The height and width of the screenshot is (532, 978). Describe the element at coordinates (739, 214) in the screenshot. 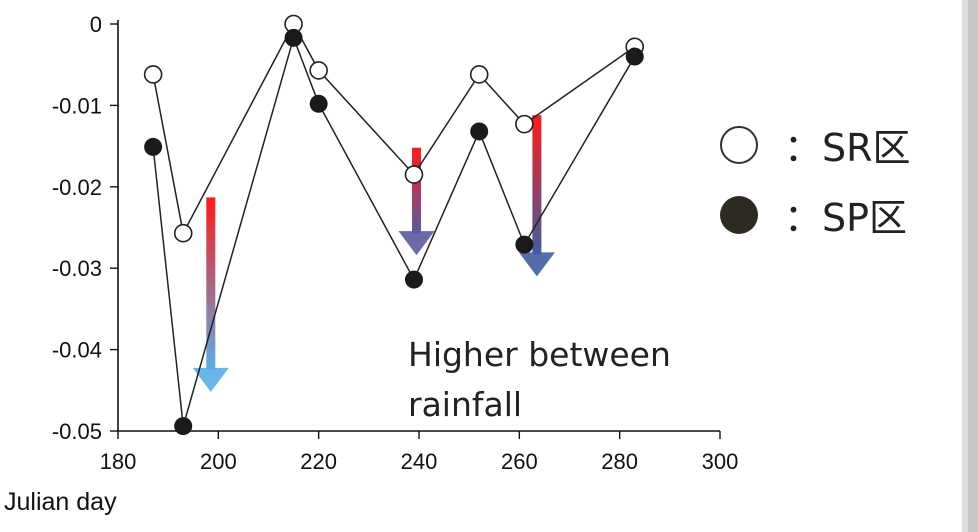

I see `filled-circle-icon` at that location.